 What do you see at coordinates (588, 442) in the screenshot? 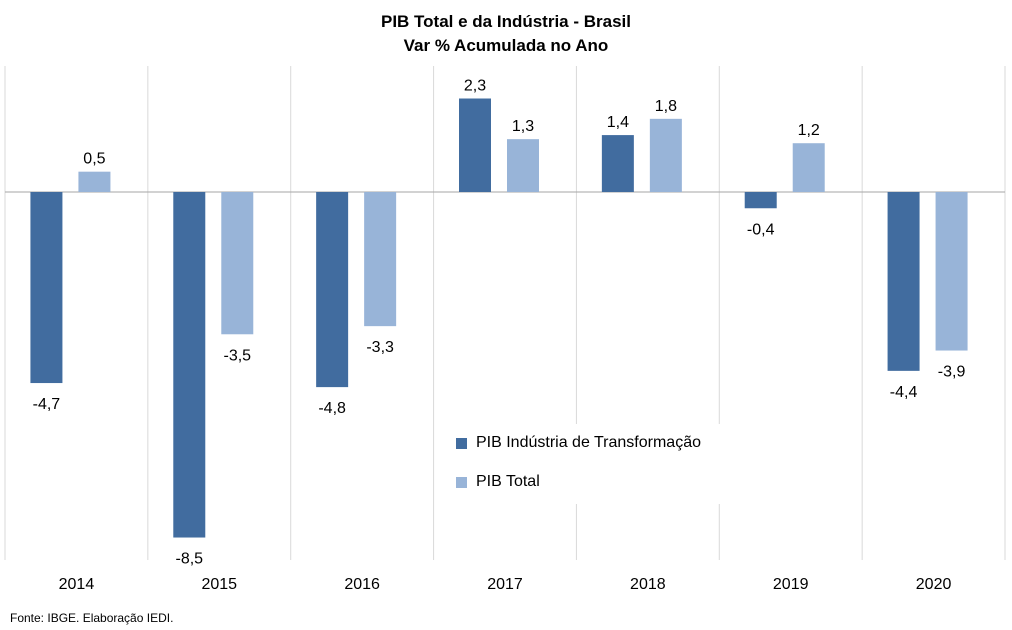
I see `legend-label-industria: PIB Indústria de Transformação` at bounding box center [588, 442].